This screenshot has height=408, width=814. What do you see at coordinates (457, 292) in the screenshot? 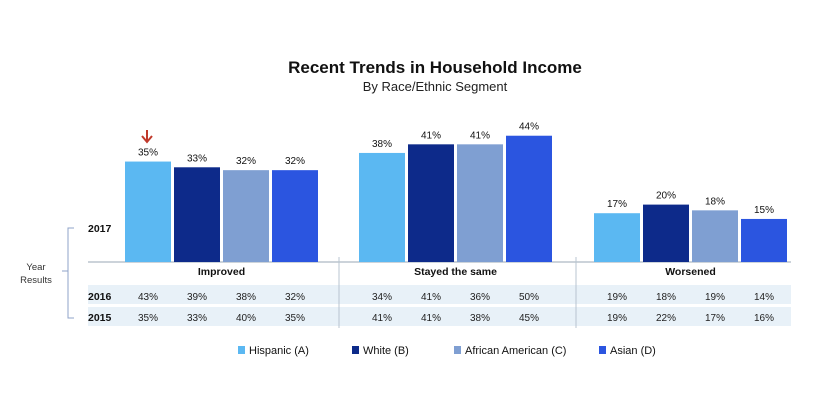
I see `group-dividers` at bounding box center [457, 292].